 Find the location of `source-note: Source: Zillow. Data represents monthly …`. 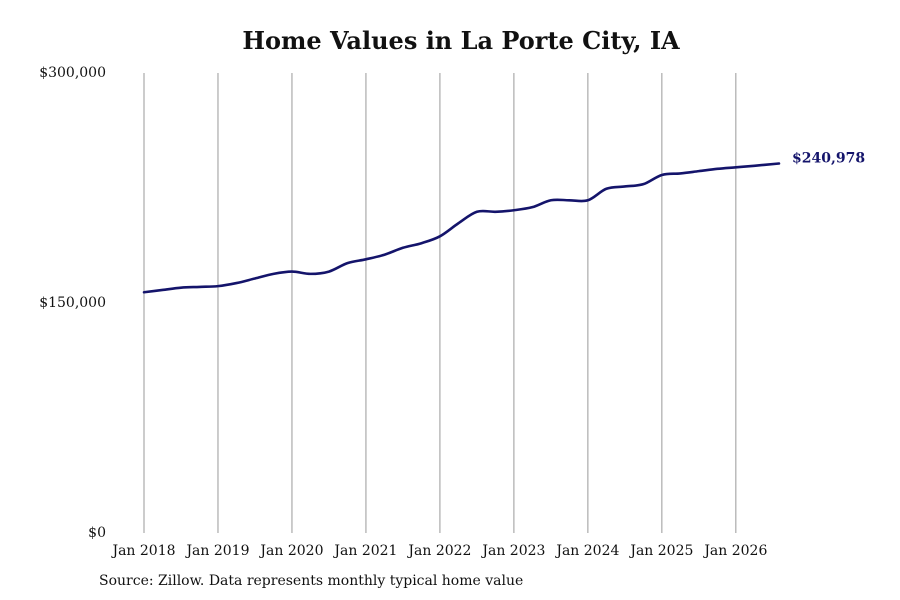

source-note: Source: Zillow. Data represents monthly … is located at coordinates (311, 581).